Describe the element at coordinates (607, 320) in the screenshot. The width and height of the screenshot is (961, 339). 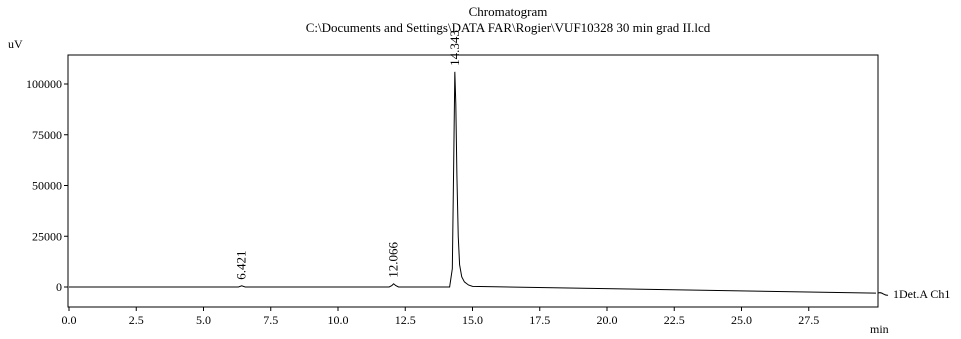
I see `x-tick-label: 20.0` at that location.